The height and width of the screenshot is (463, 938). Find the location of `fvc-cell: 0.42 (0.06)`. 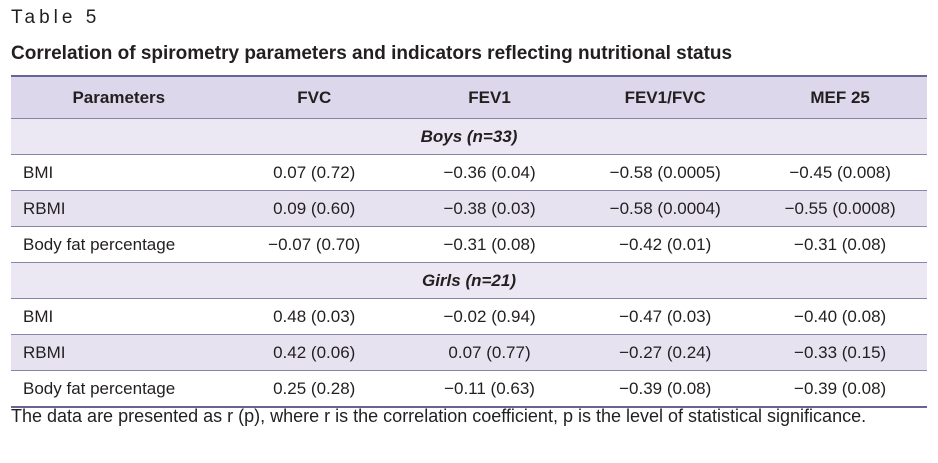

fvc-cell: 0.42 (0.06) is located at coordinates (314, 352).